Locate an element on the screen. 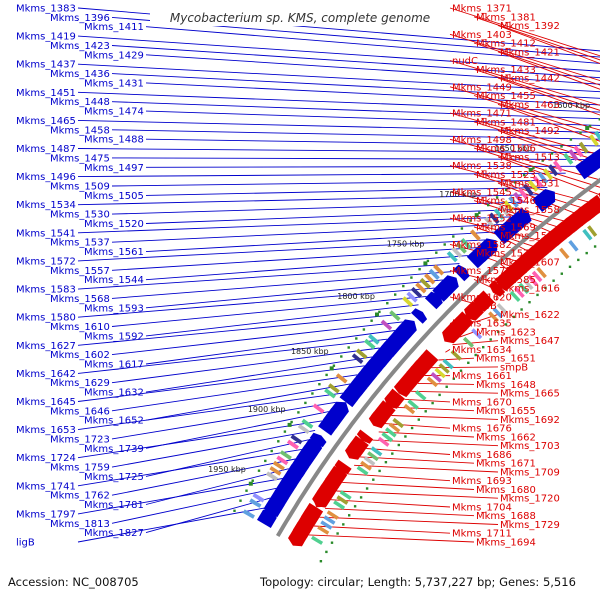 Image resolution: width=600 pixels, height=600 pixels. reverse-gene-label: Mkms_1545 is located at coordinates (482, 192).